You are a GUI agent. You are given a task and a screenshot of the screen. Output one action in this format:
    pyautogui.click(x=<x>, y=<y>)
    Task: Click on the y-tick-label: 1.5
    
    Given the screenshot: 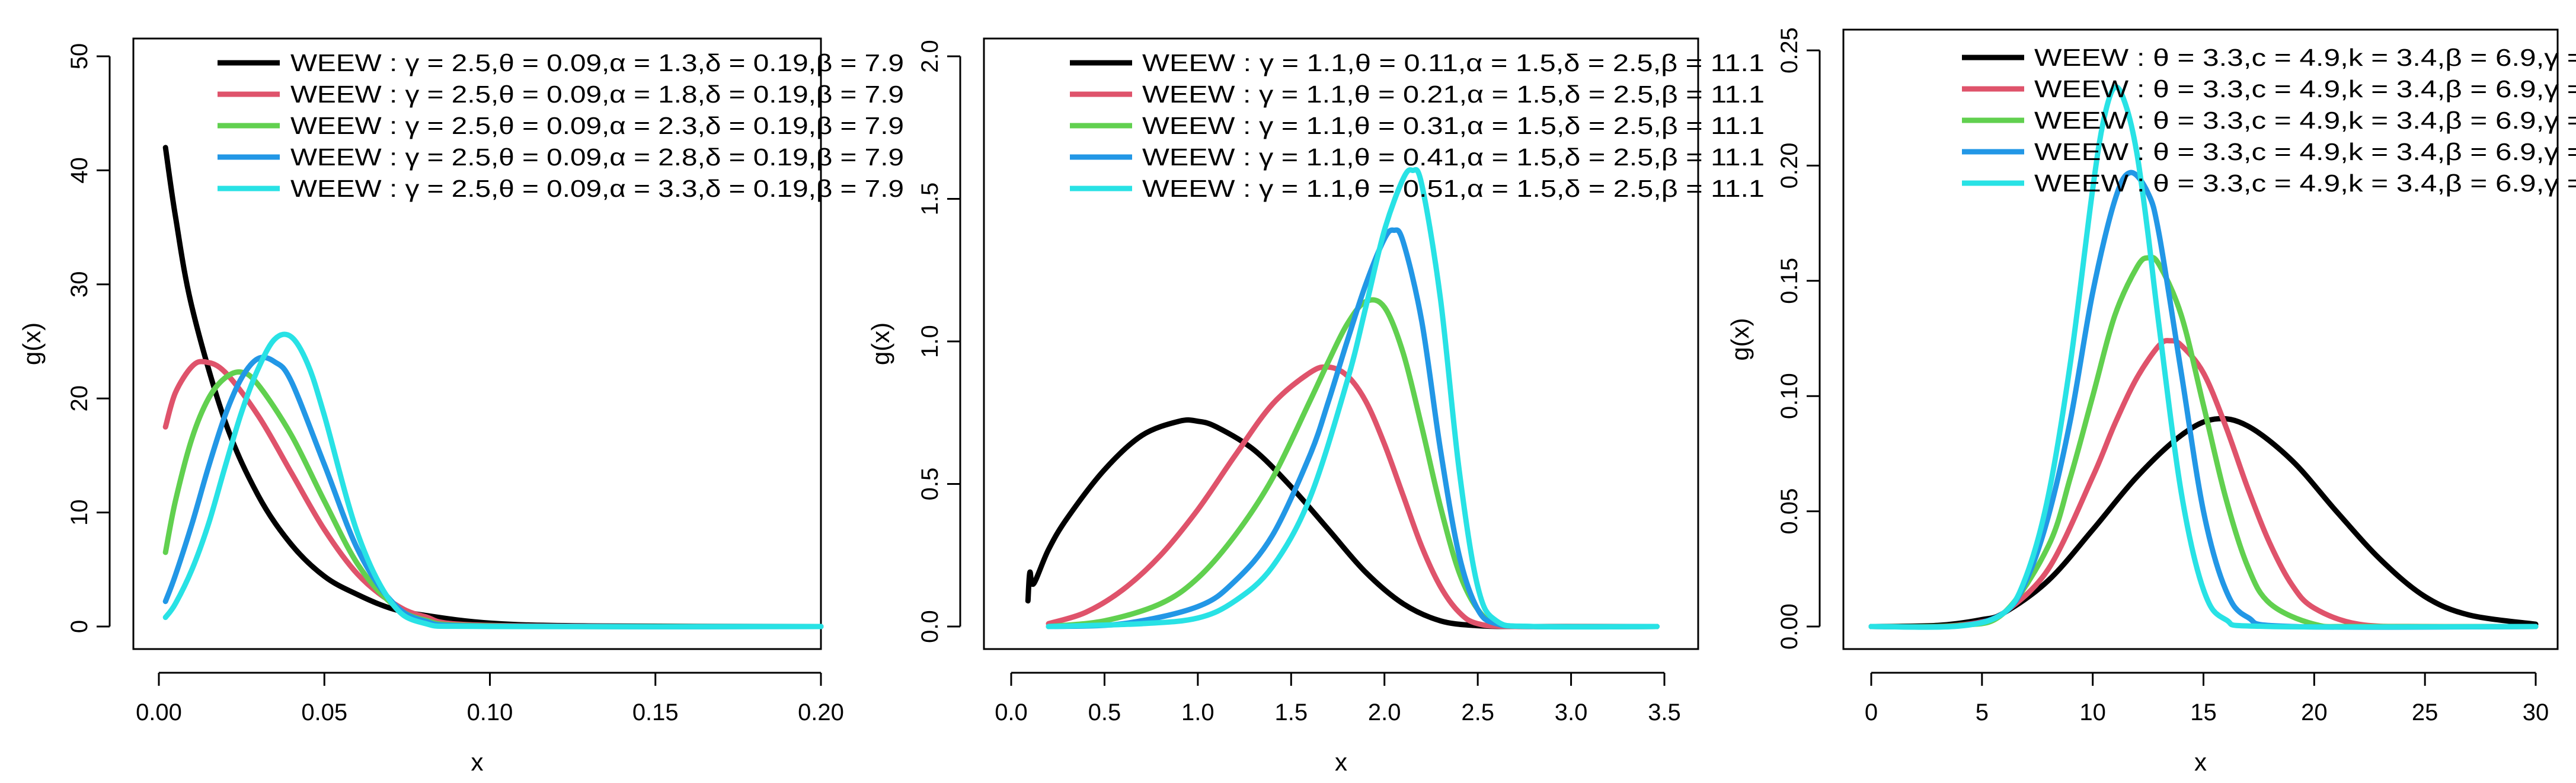 What is the action you would take?
    pyautogui.click(x=930, y=199)
    